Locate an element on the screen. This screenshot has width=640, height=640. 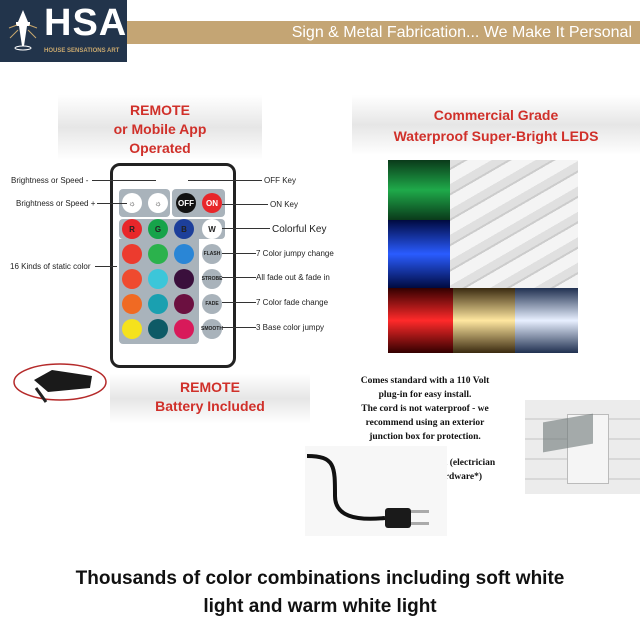
power-note-line: The cord is not waterproof - we is located at coordinates (425, 409).